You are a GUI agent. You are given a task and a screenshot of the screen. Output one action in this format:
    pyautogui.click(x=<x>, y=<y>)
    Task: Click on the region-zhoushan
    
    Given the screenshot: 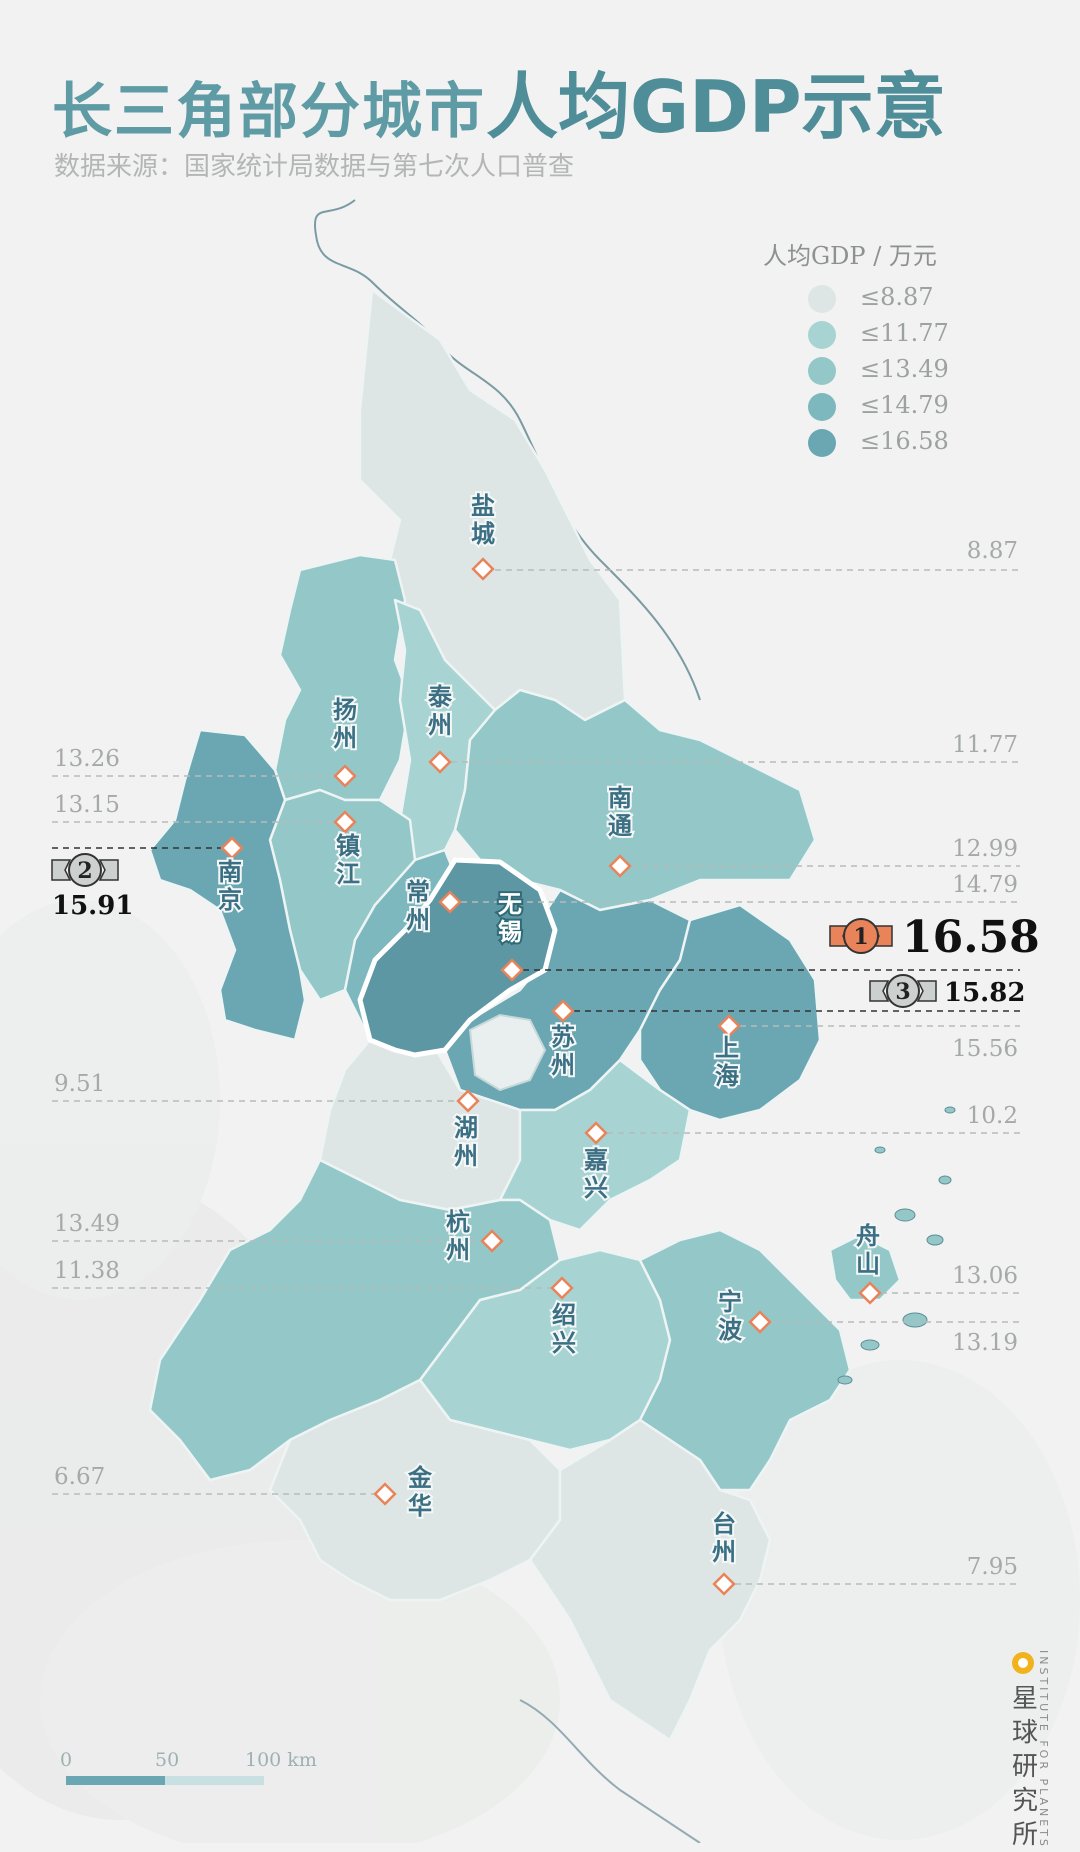 What is the action you would take?
    pyautogui.click(x=865, y=1267)
    